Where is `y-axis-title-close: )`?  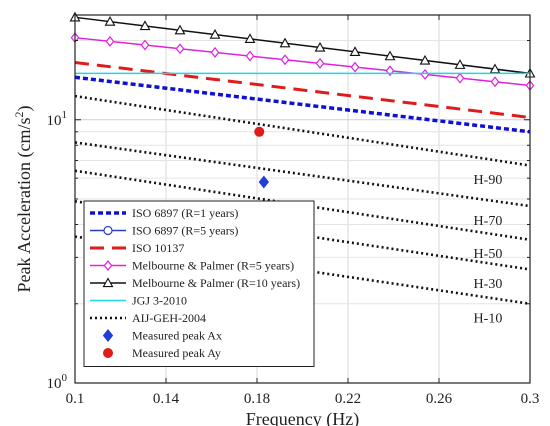 y-axis-title-close: ) is located at coordinates (24, 109).